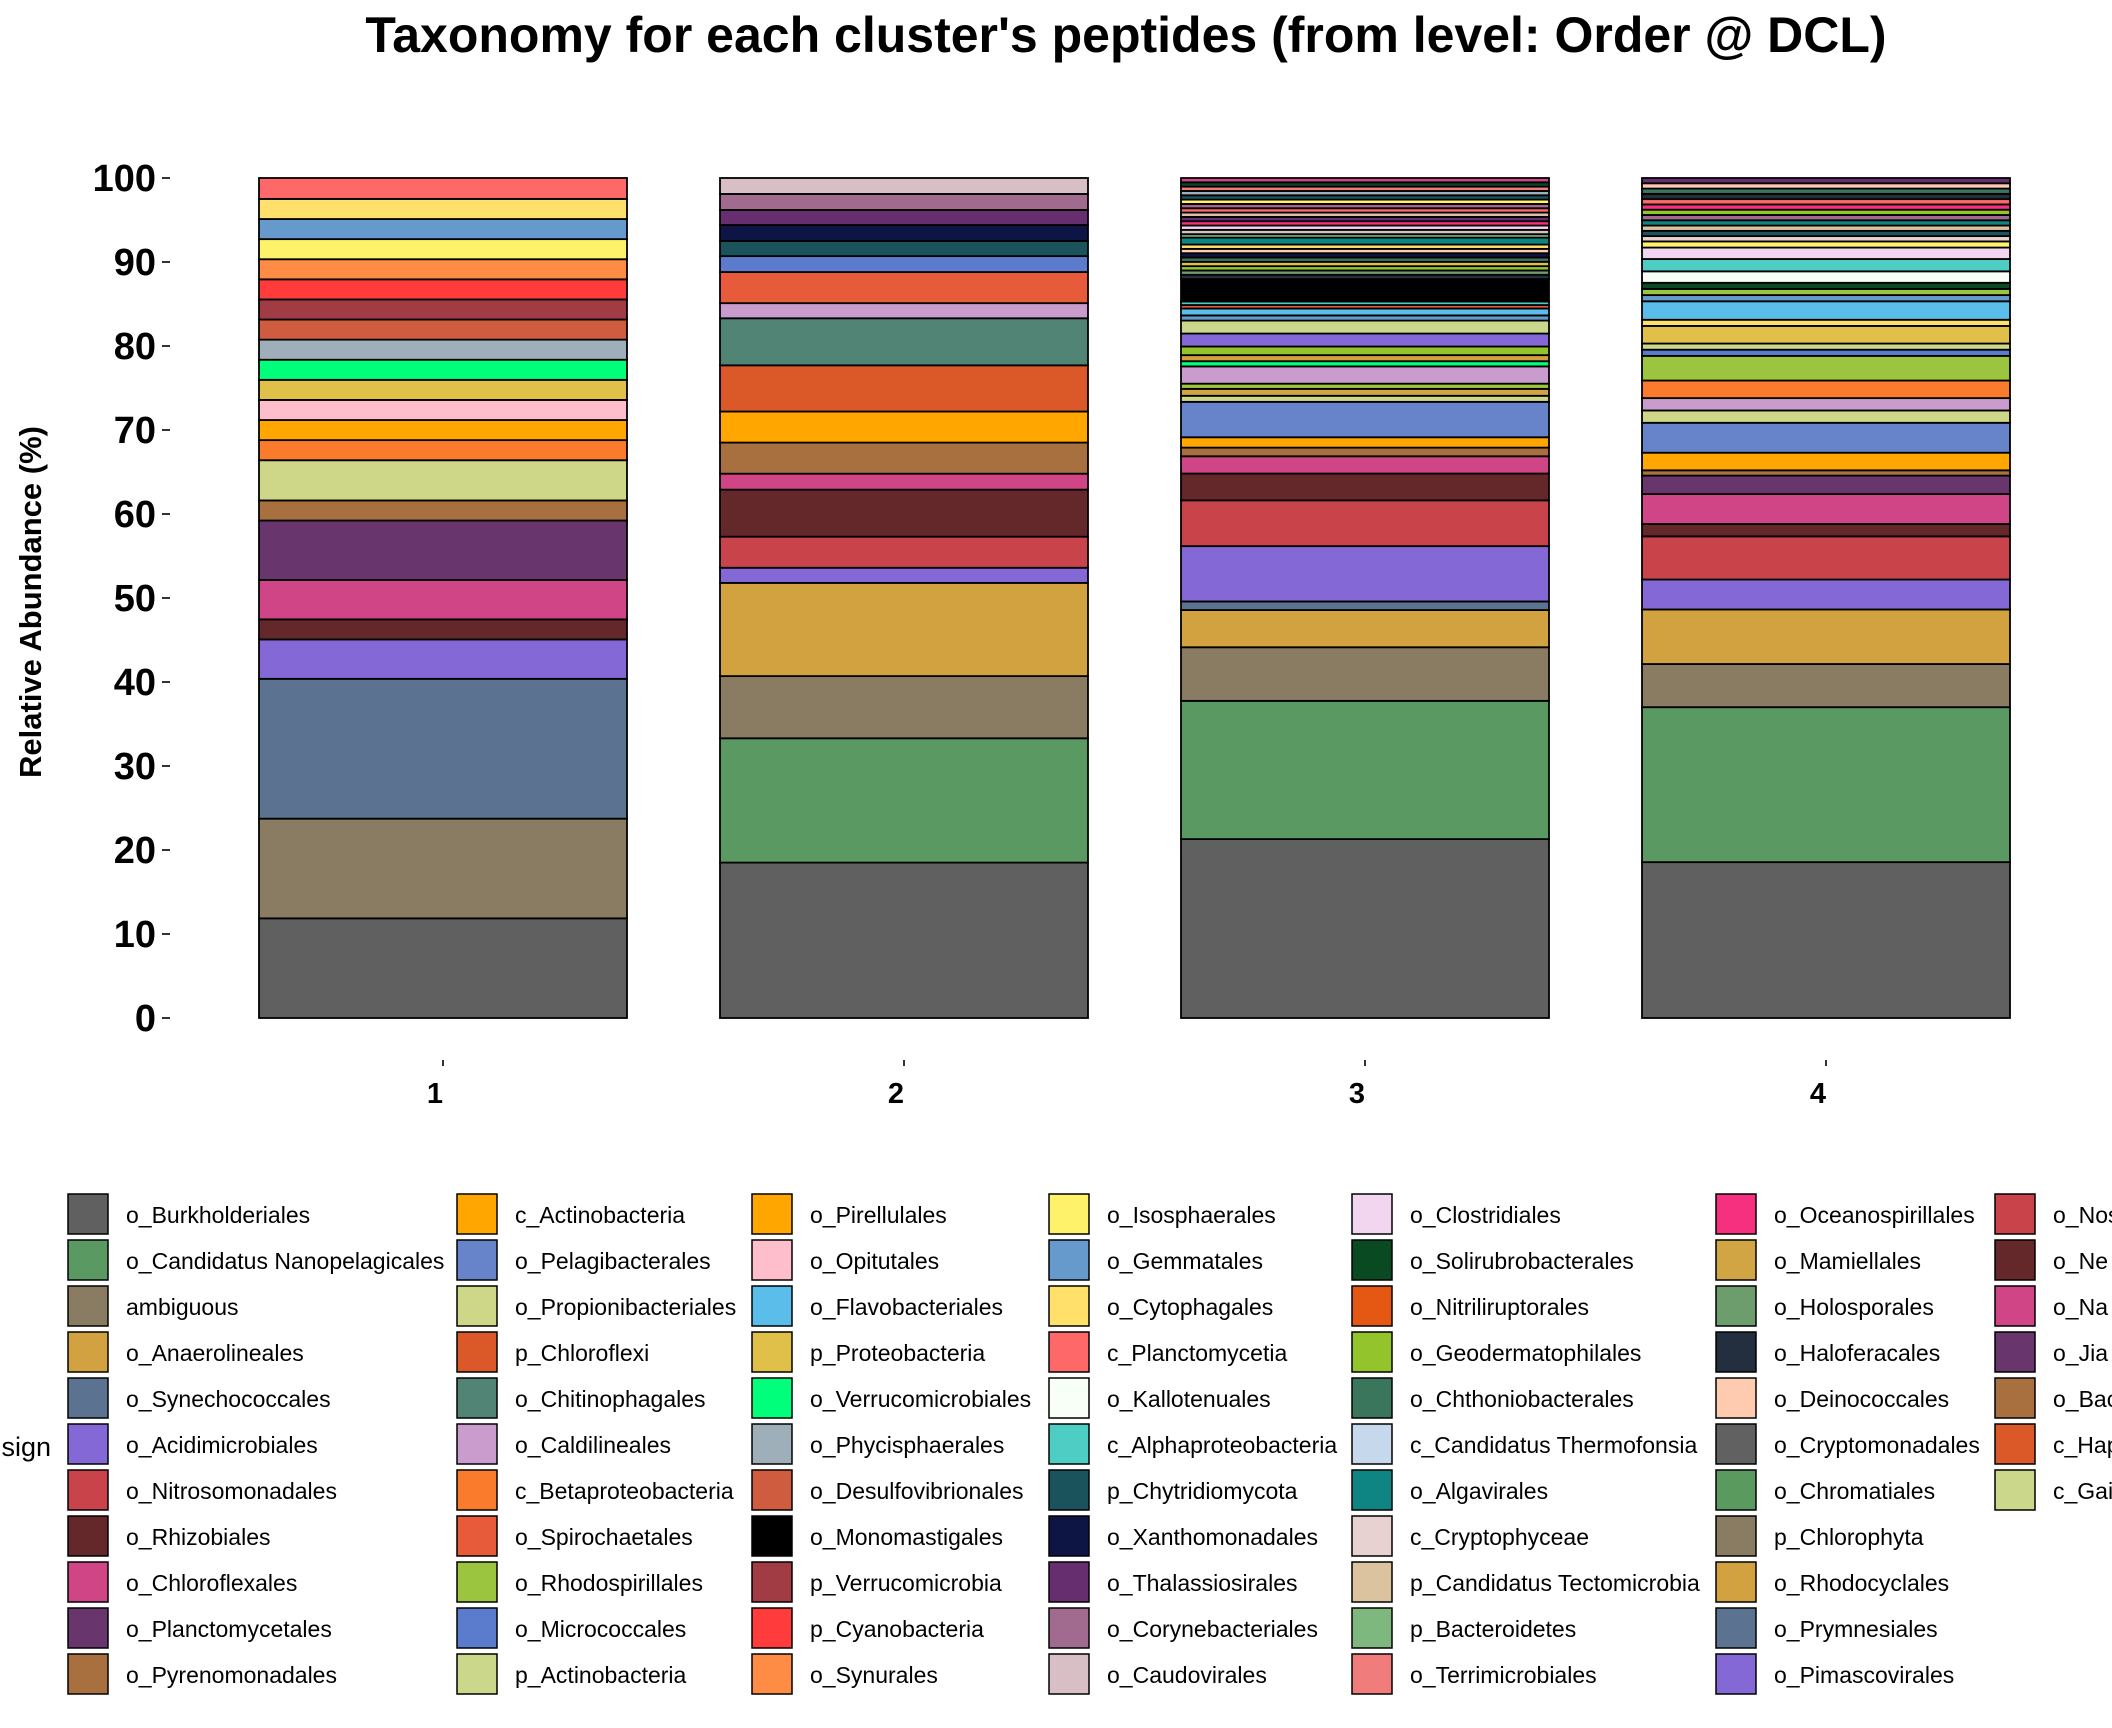  Describe the element at coordinates (2080, 1353) in the screenshot. I see `legend-label: o_Jia` at that location.